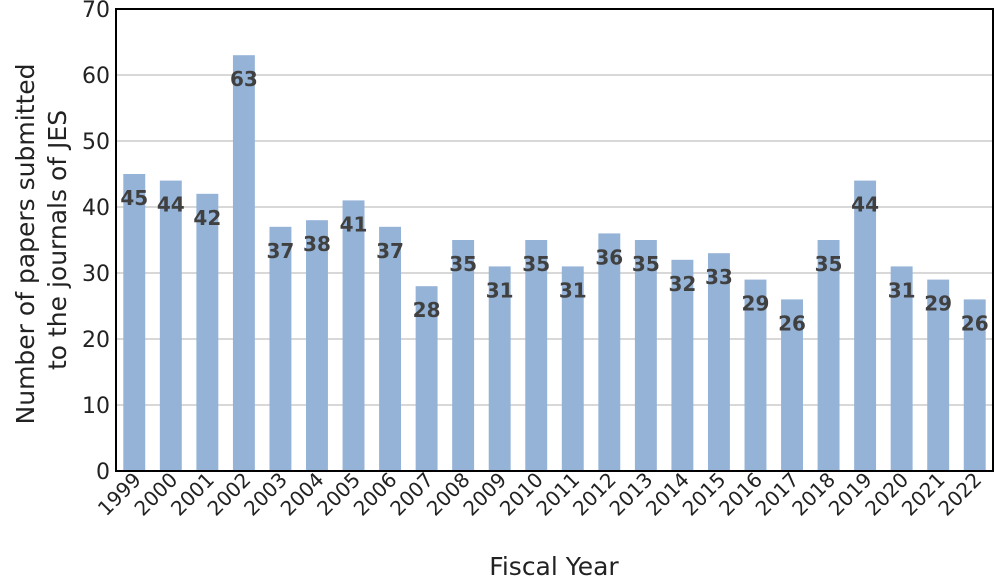 The image size is (1000, 578). Describe the element at coordinates (959, 494) in the screenshot. I see `x-tick-label: 2022` at that location.